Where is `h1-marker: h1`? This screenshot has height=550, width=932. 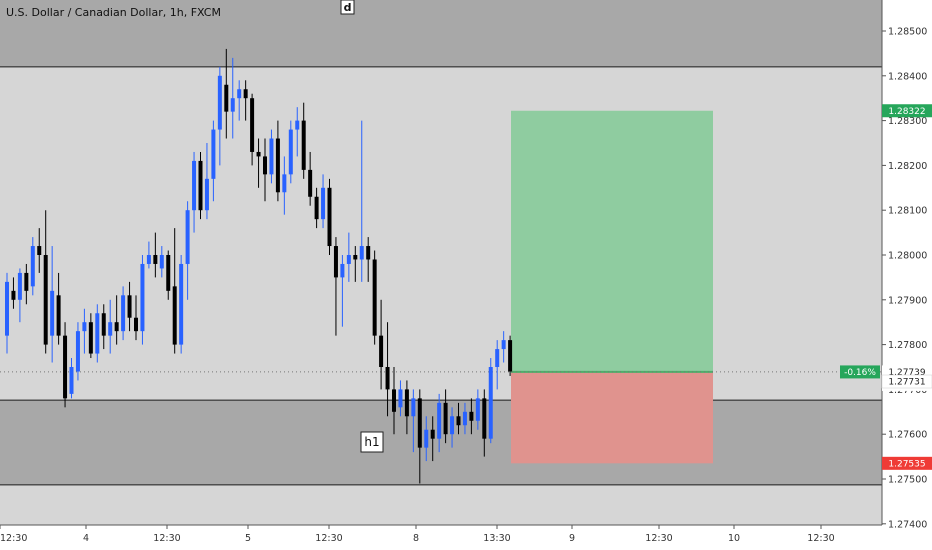 h1-marker: h1 is located at coordinates (372, 442).